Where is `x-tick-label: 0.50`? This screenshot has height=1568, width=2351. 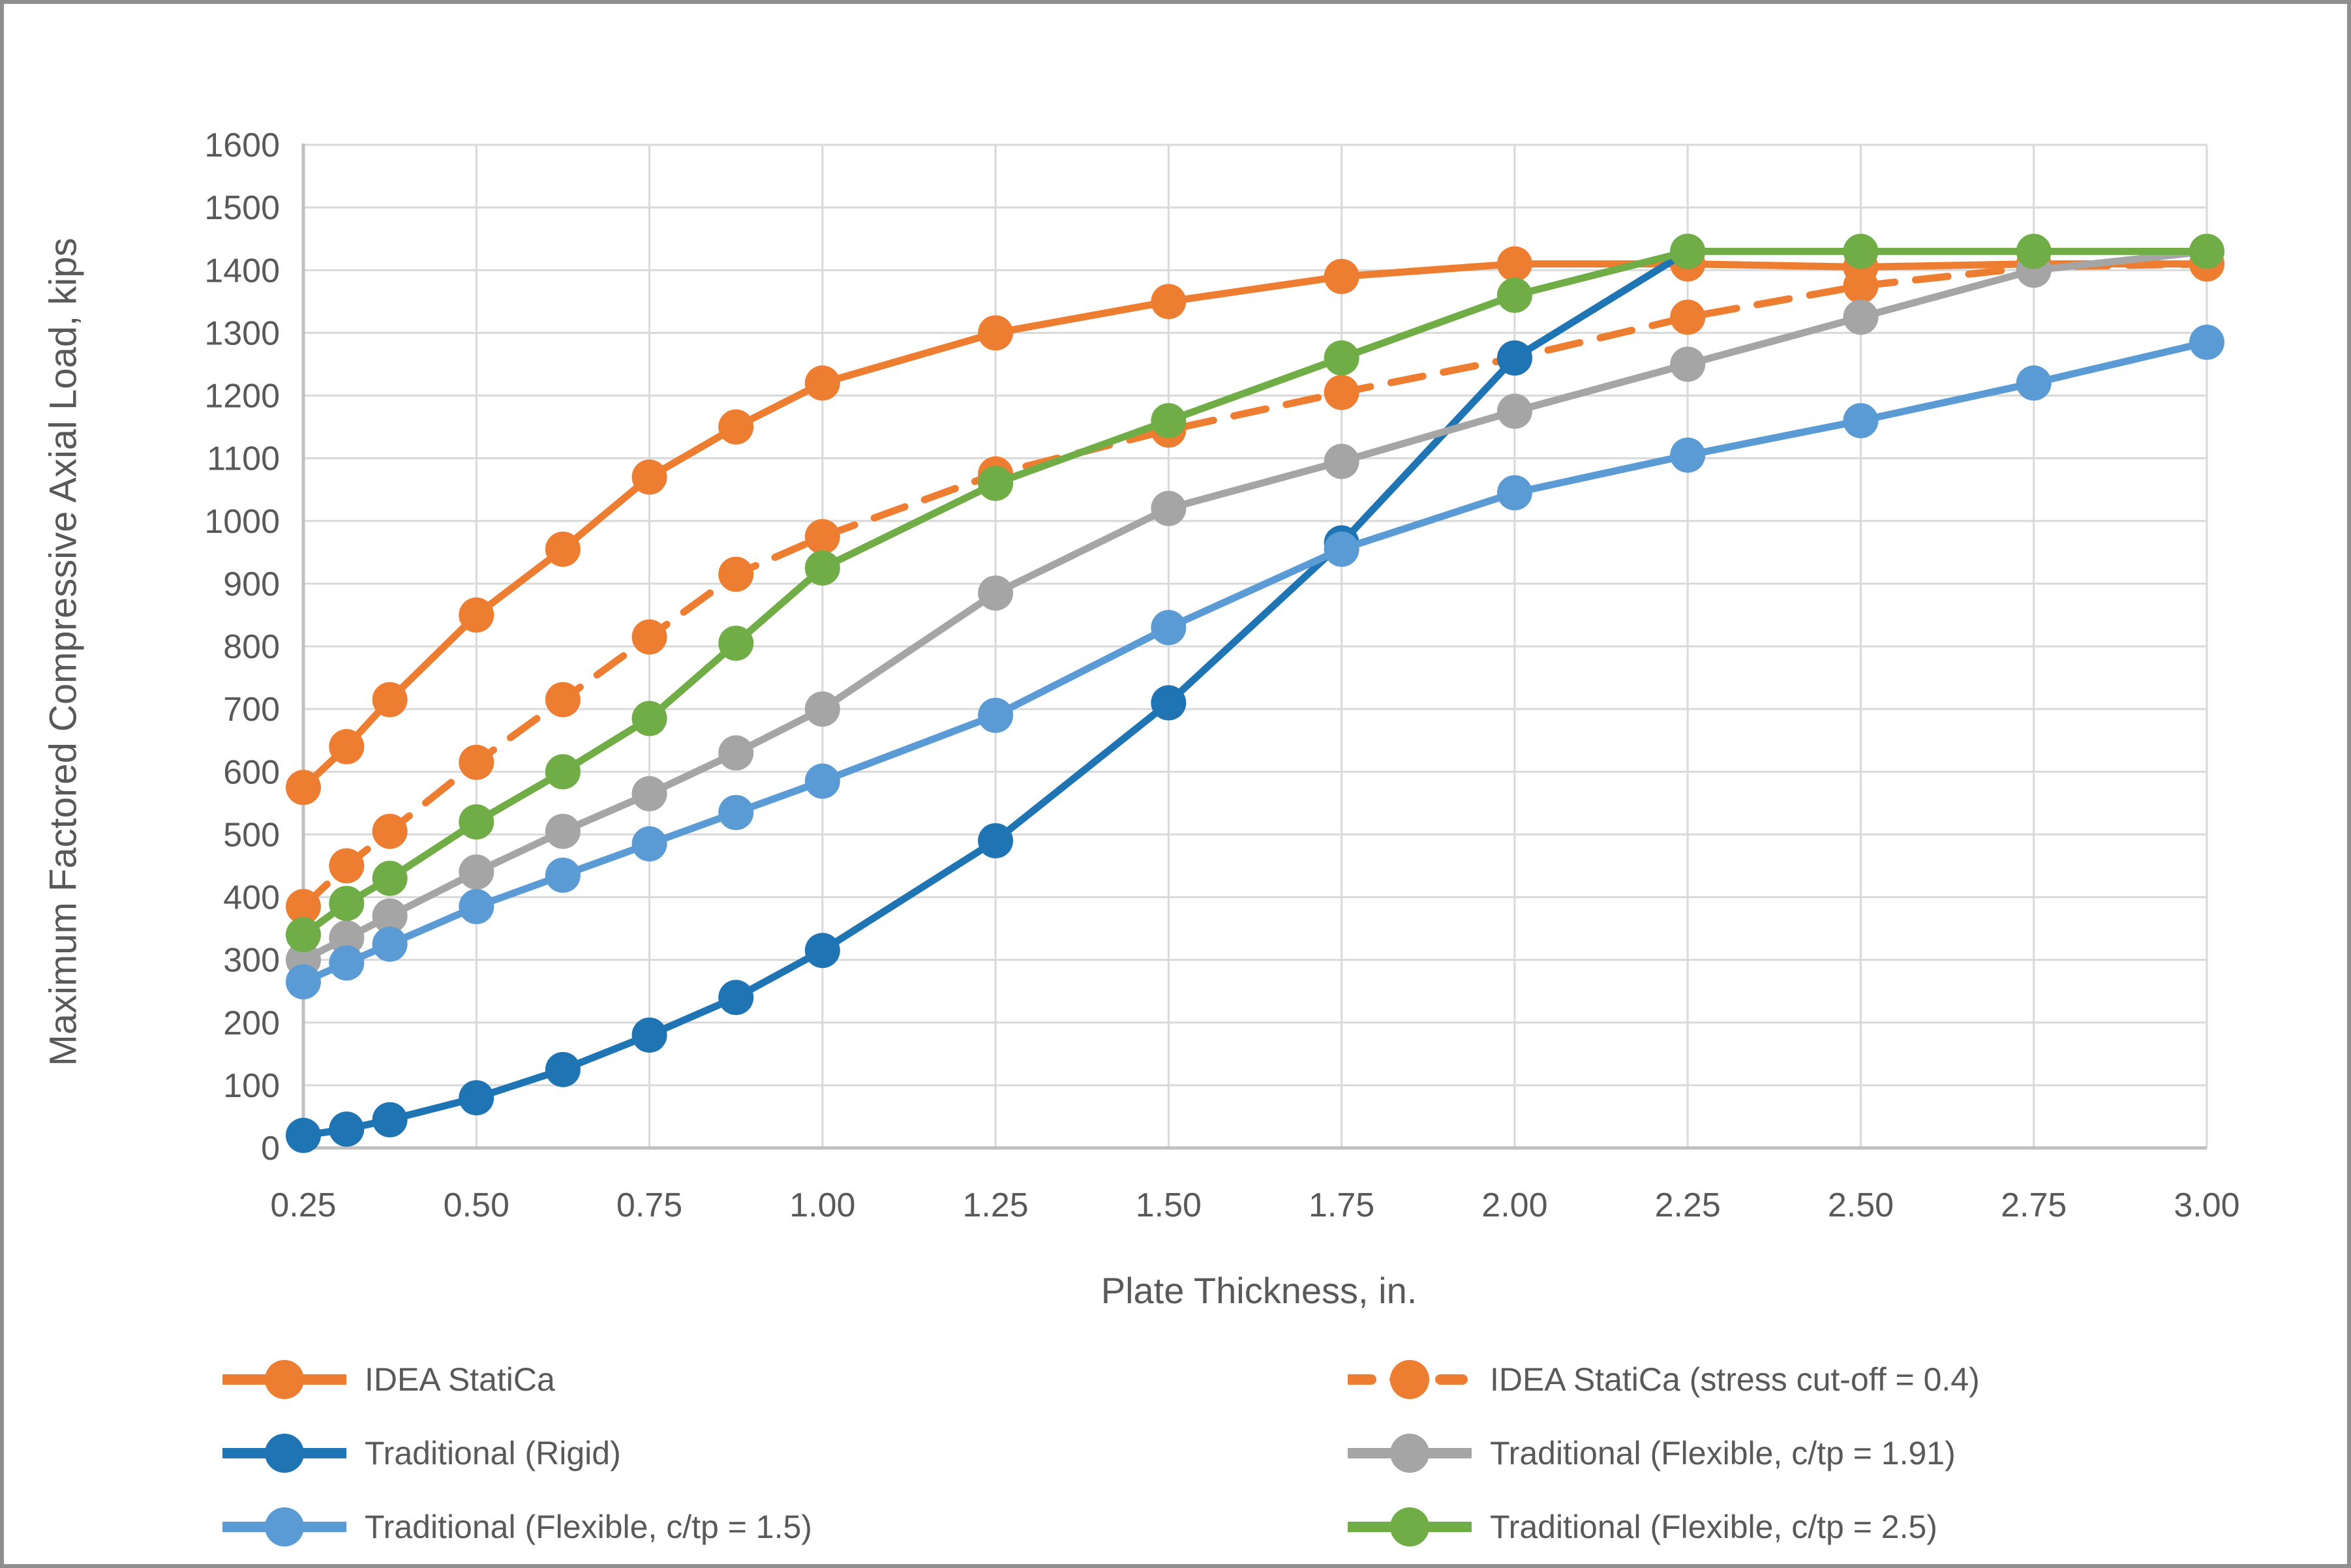
x-tick-label: 0.50 is located at coordinates (476, 1205).